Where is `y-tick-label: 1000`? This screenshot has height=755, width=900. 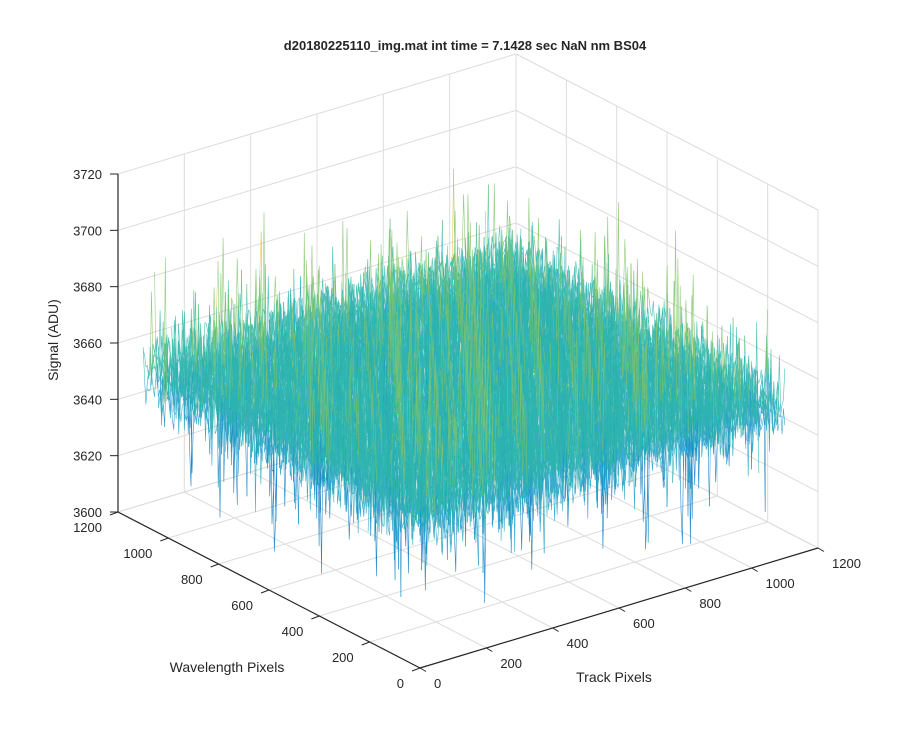
y-tick-label: 1000 is located at coordinates (137, 553).